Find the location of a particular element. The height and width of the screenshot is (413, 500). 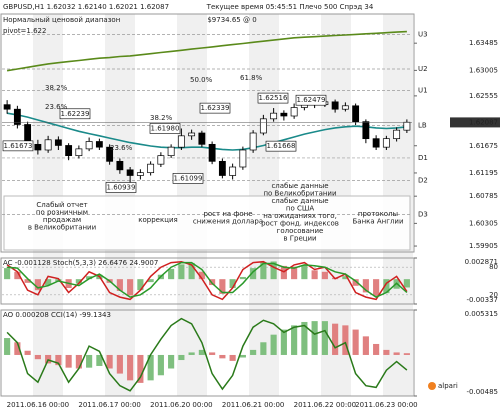

level-label: LB is located at coordinates (422, 126).